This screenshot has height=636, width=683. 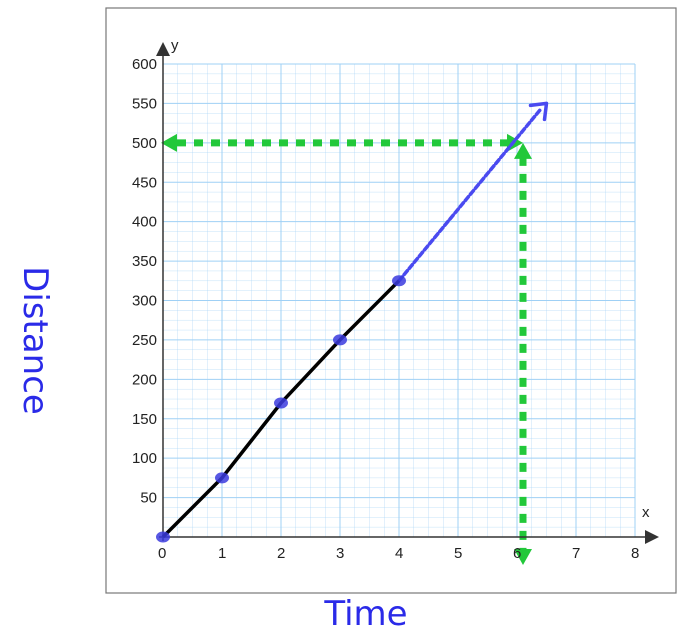 What do you see at coordinates (399, 553) in the screenshot?
I see `x-tick-label: 4` at bounding box center [399, 553].